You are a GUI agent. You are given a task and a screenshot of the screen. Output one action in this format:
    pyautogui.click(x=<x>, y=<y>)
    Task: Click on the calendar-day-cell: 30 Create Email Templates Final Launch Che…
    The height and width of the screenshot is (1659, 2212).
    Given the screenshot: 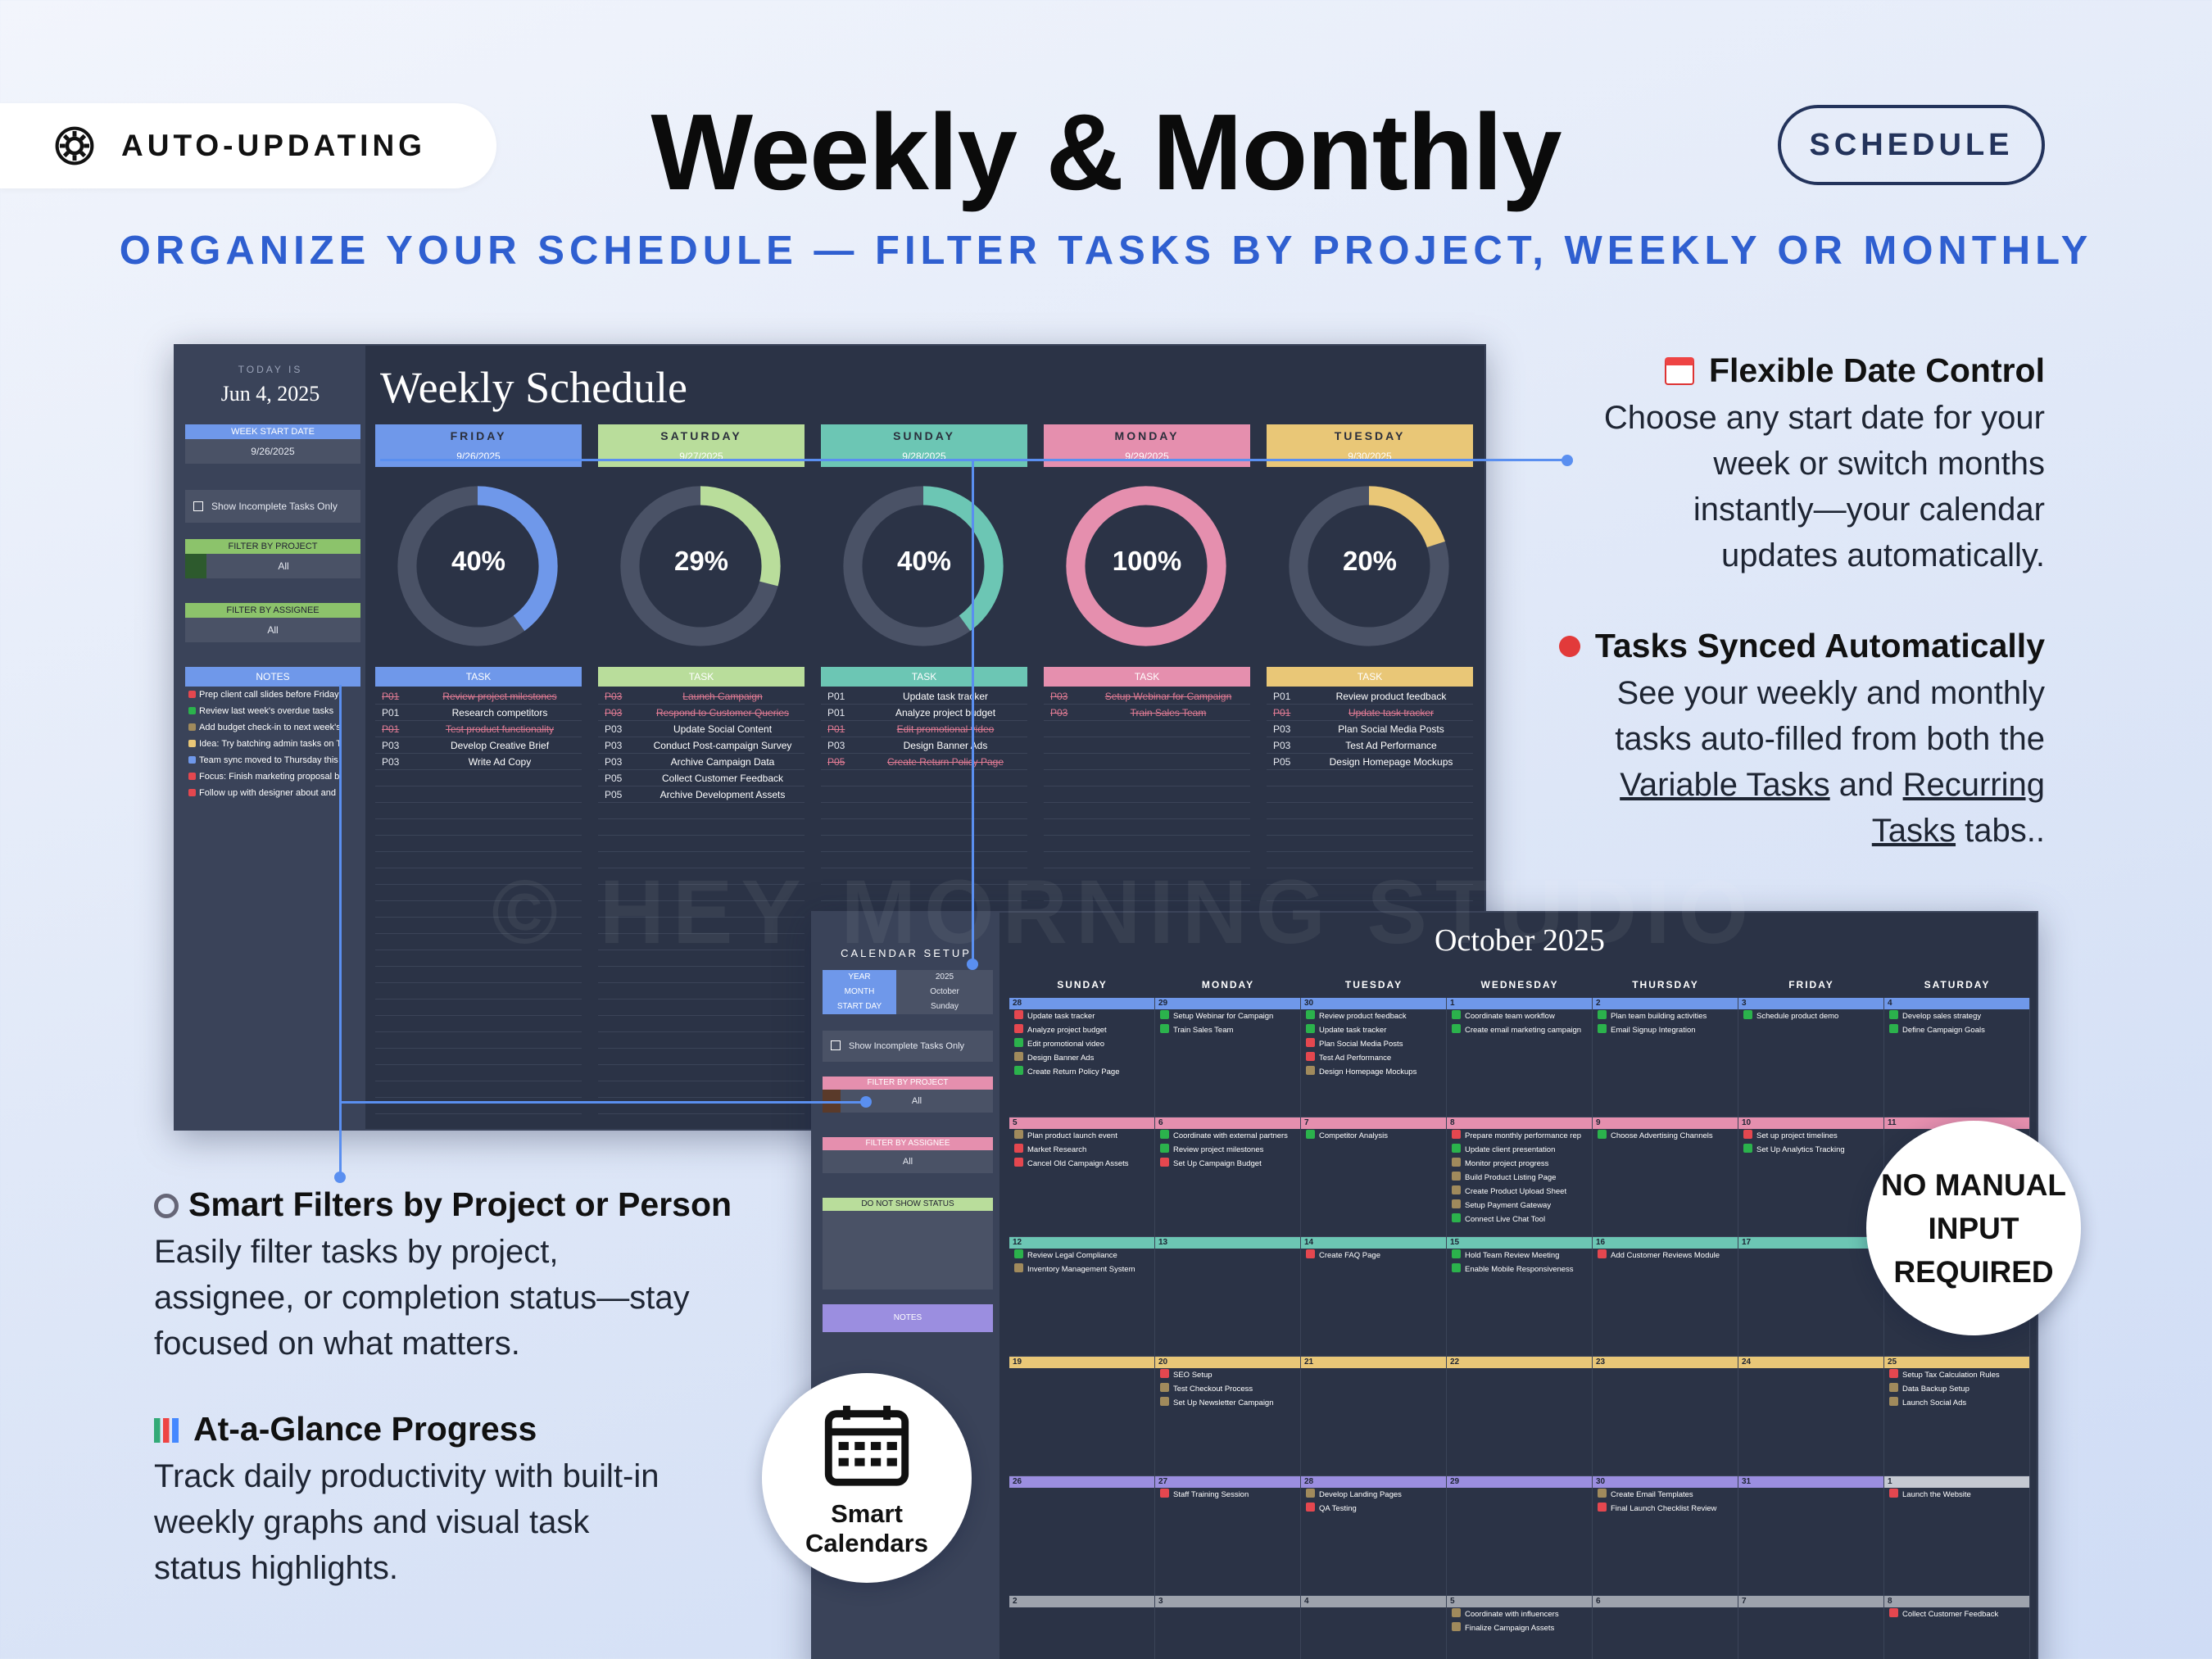 What is the action you would take?
    pyautogui.click(x=1665, y=1536)
    